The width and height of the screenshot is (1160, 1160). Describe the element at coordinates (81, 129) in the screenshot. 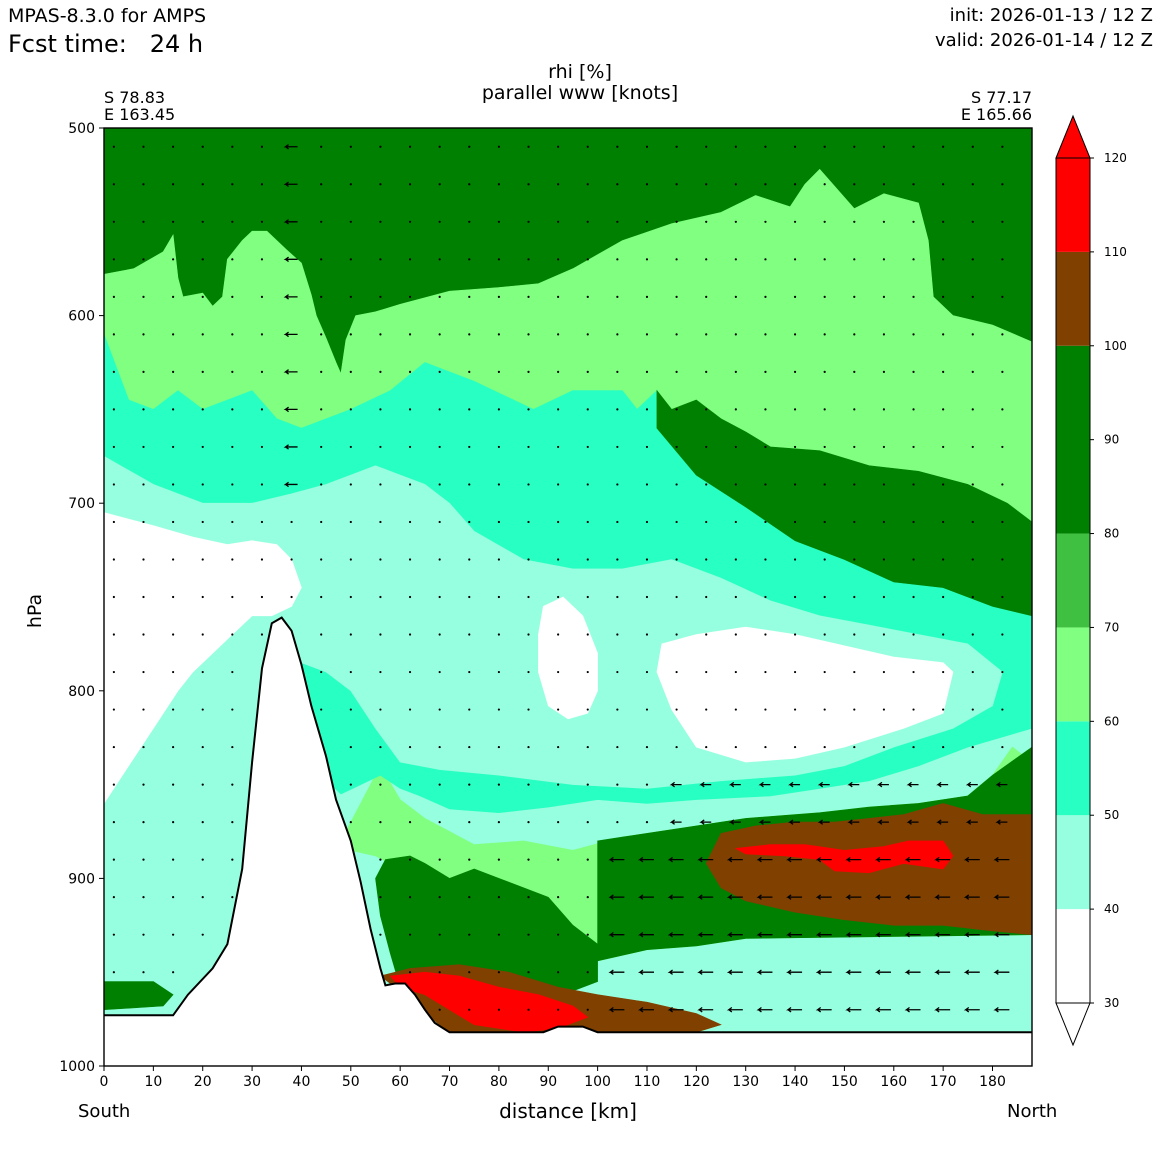

I see `y-tick-label: 500` at that location.